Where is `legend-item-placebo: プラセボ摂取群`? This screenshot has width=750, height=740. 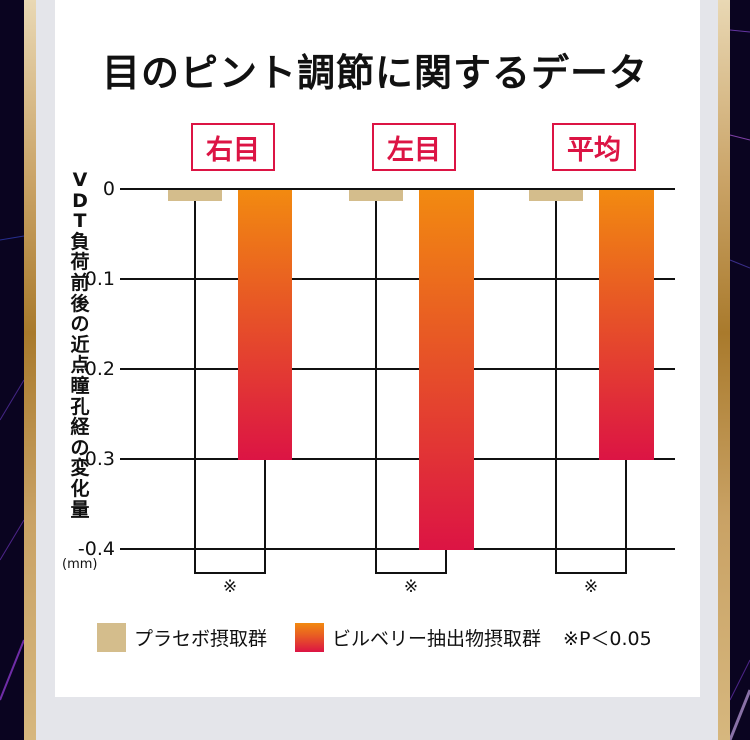
legend-item-placebo: プラセボ摂取群 is located at coordinates (182, 637).